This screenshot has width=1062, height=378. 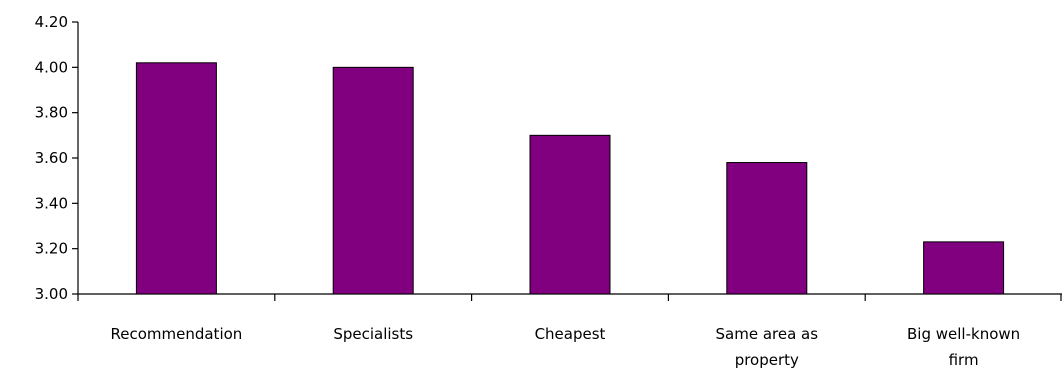 What do you see at coordinates (51, 158) in the screenshot?
I see `y-tick-label: 3.60` at bounding box center [51, 158].